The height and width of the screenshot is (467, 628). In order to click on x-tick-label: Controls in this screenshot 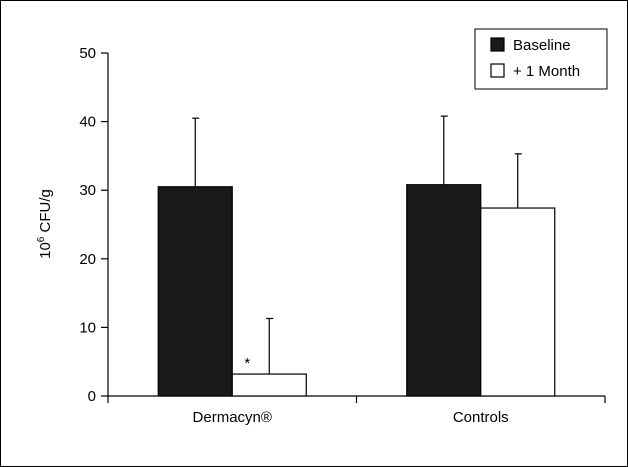, I will do `click(481, 417)`.